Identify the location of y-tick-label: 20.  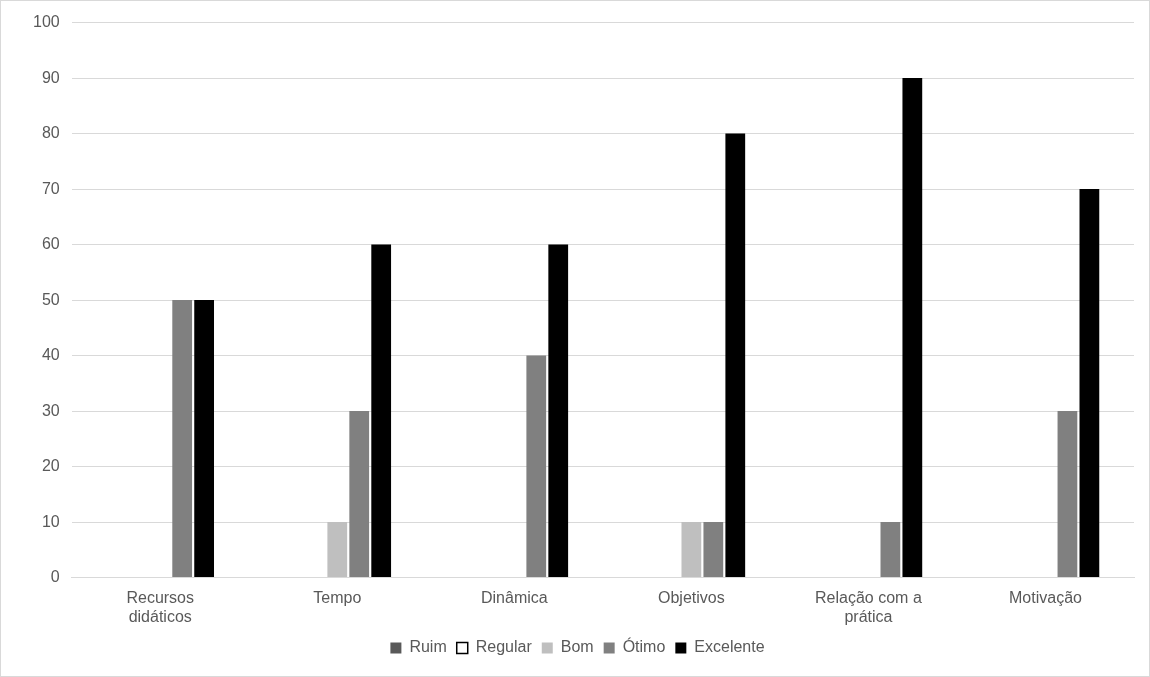
(50, 466).